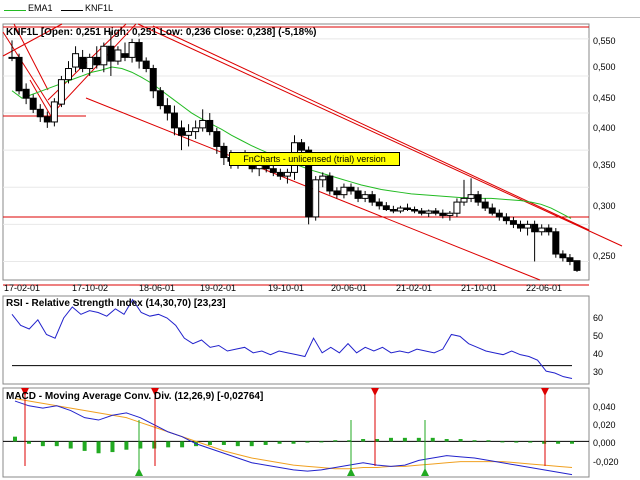  I want to click on price-y-tick: 0,400, so click(604, 128).